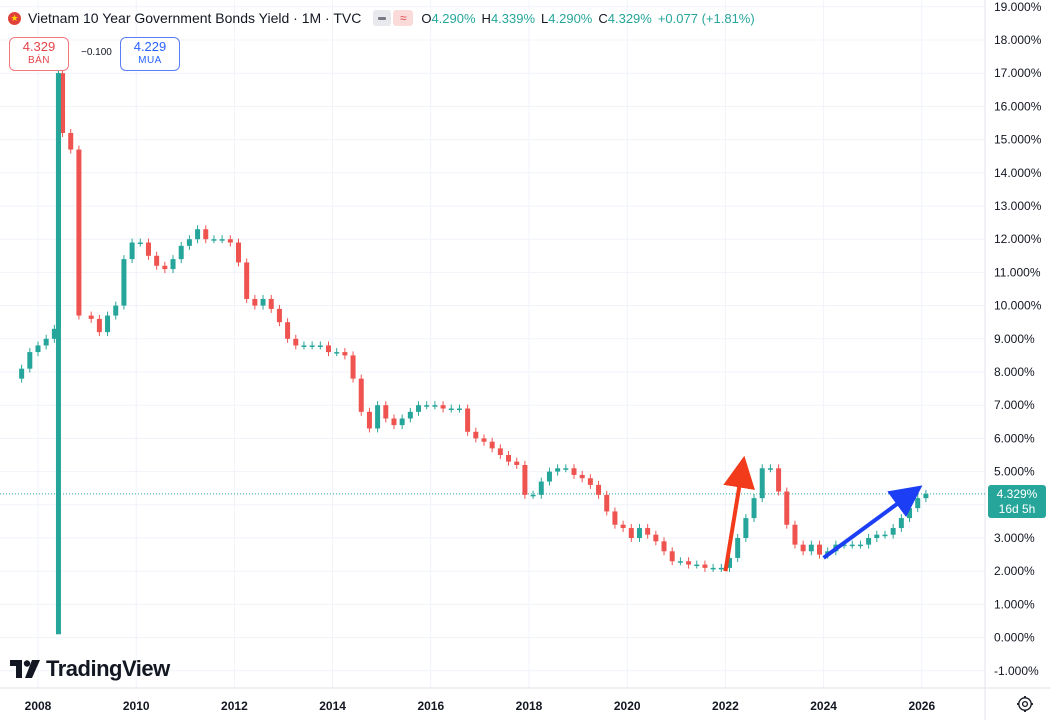 Image resolution: width=1051 pixels, height=720 pixels. Describe the element at coordinates (513, 18) in the screenshot. I see `high-value: 4.339%` at that location.